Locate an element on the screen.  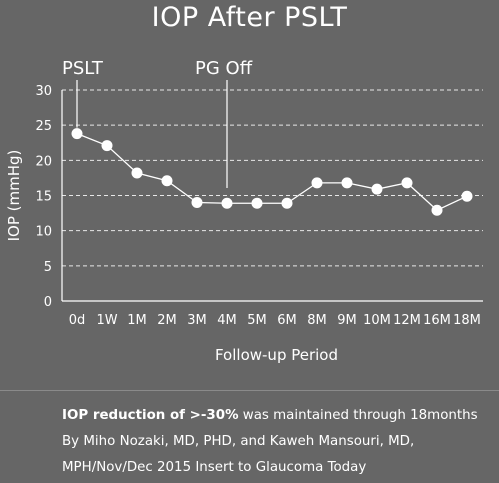
y-tick-labels: 0 5 10 15 20 25 30 is located at coordinates (43, 197).